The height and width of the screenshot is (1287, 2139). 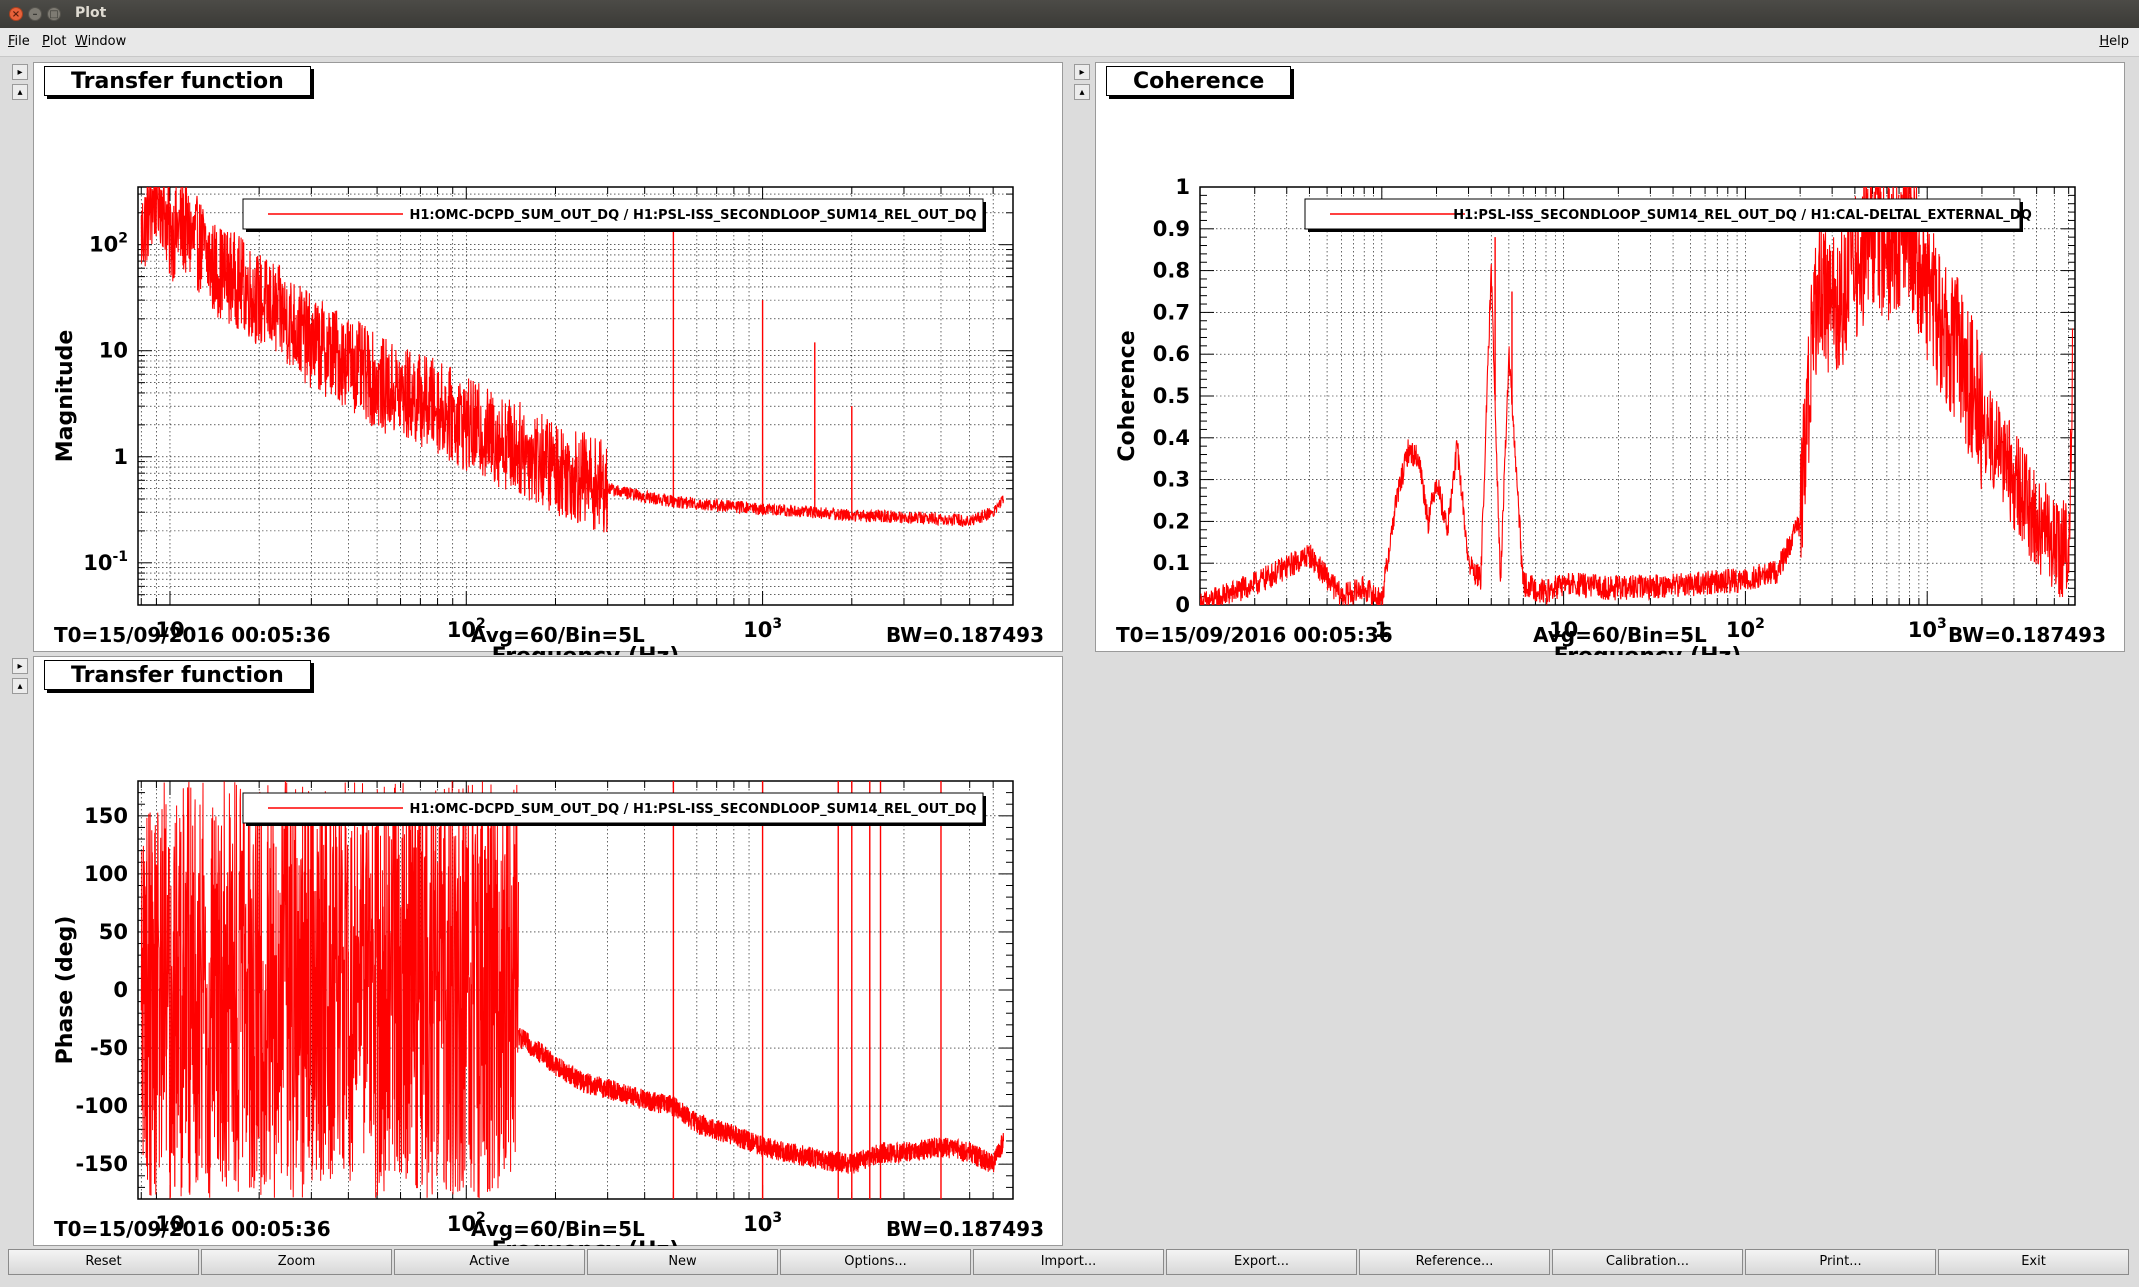 I want to click on y-tick-label: 0.4, so click(x=1171, y=438).